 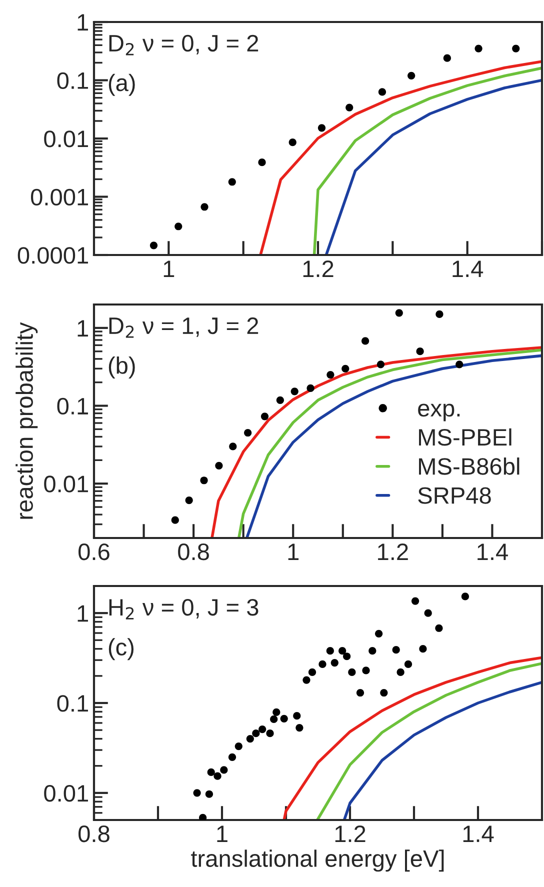 What do you see at coordinates (59, 197) in the screenshot?
I see `y-tick-label: 0.001` at bounding box center [59, 197].